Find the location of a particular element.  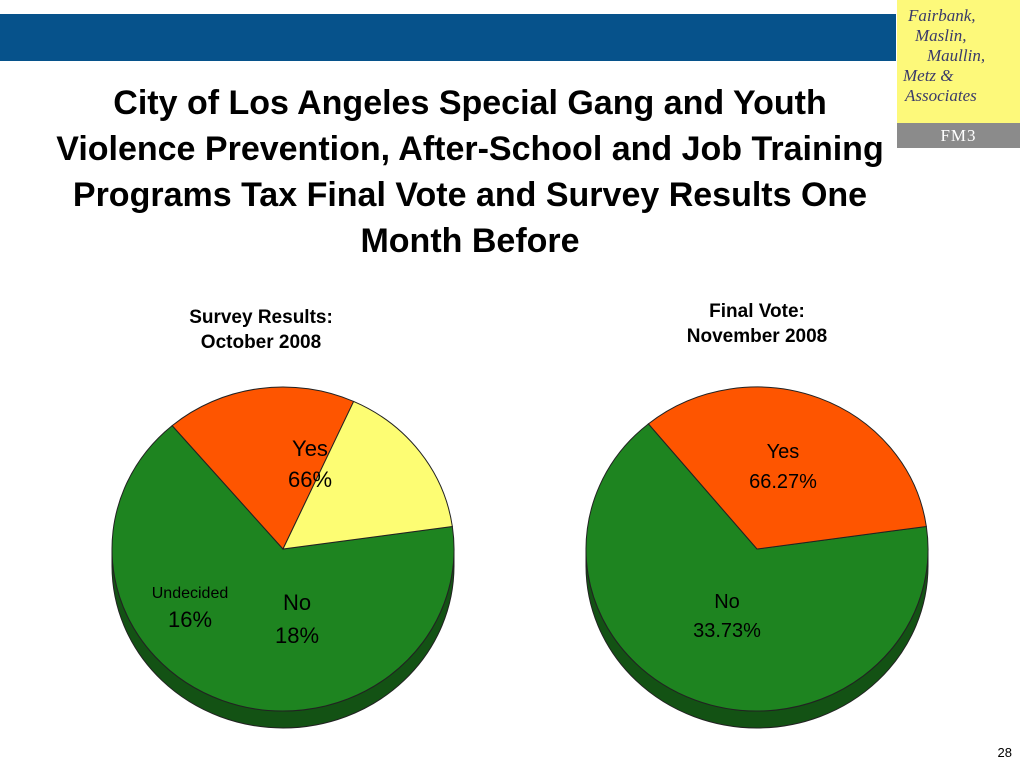

pie-0-slice-undecided is located at coordinates (367, 475).